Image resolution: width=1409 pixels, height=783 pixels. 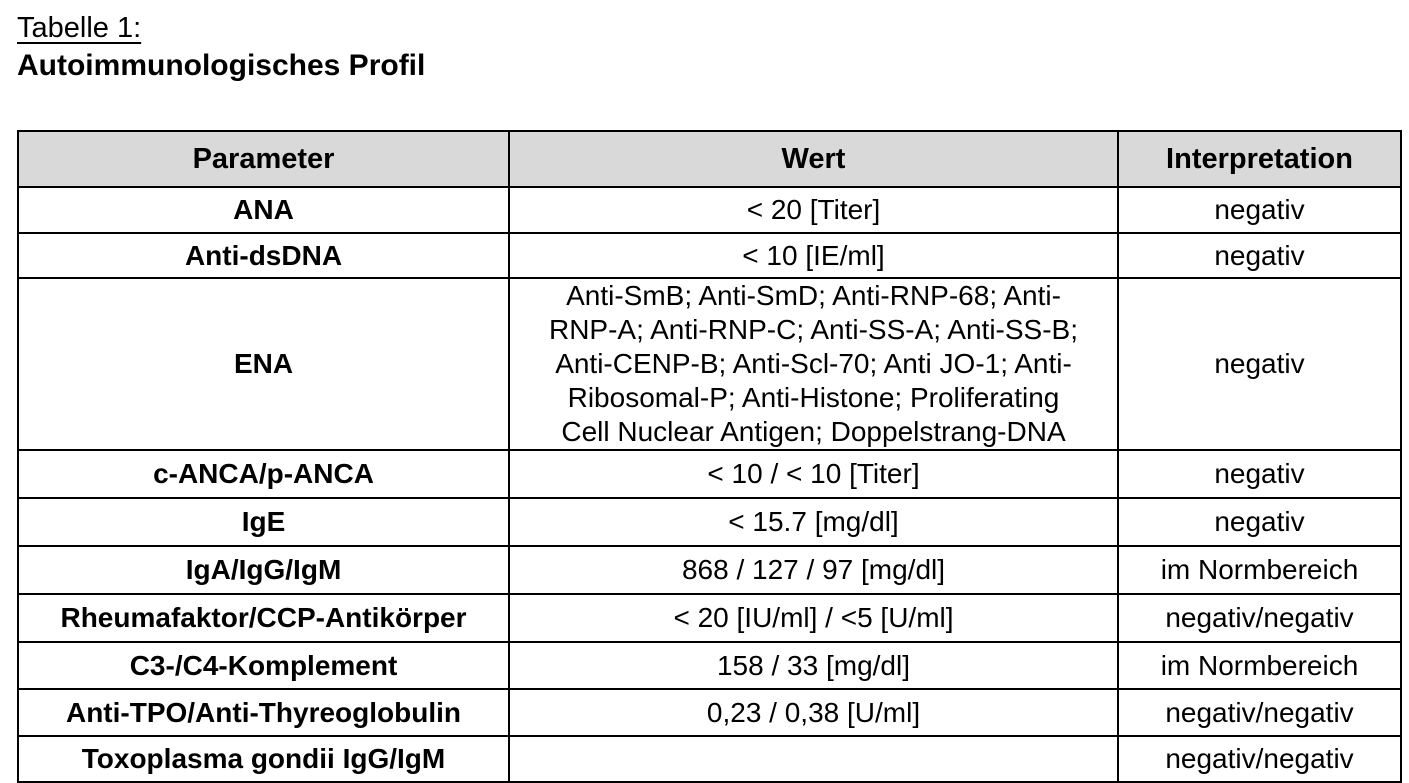 What do you see at coordinates (263, 364) in the screenshot?
I see `parameter-cell: ENA` at bounding box center [263, 364].